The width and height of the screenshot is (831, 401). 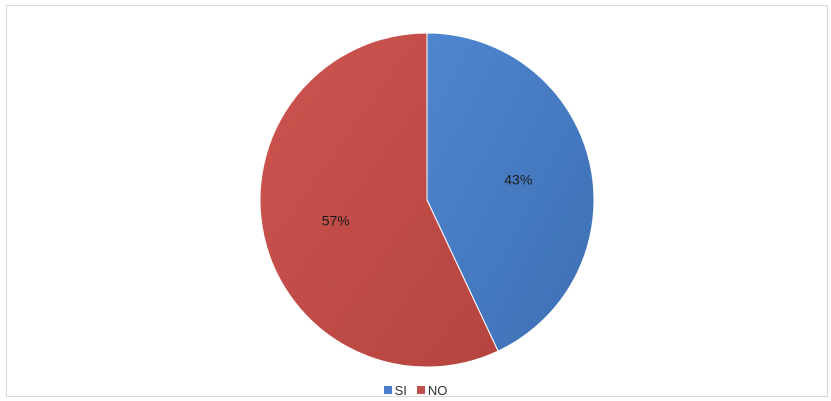 I want to click on legend-swatch-no, so click(x=420, y=390).